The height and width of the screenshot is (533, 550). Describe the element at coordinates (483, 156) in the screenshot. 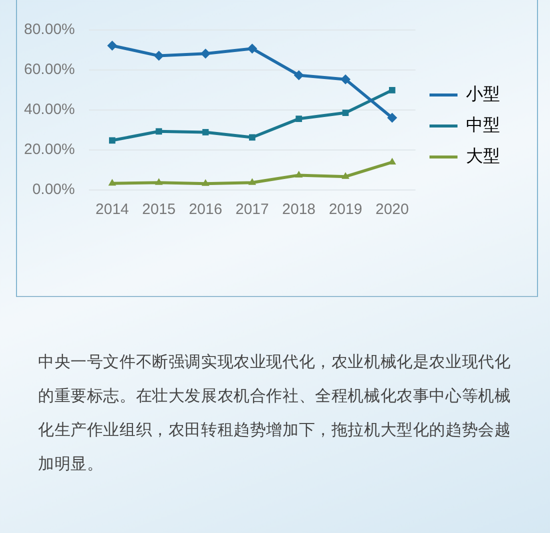

I see `legend-label: 大型` at that location.